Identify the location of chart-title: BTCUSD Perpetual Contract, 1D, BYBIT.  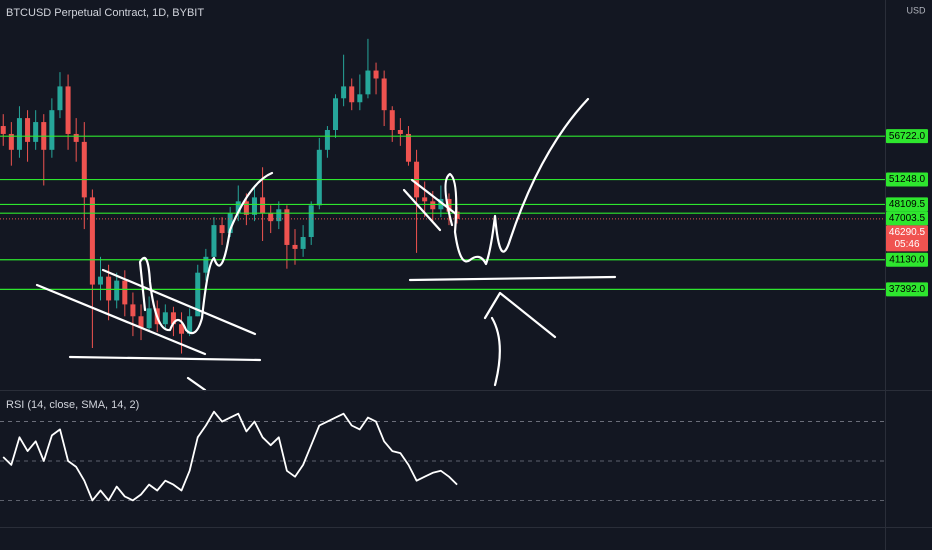
(105, 13).